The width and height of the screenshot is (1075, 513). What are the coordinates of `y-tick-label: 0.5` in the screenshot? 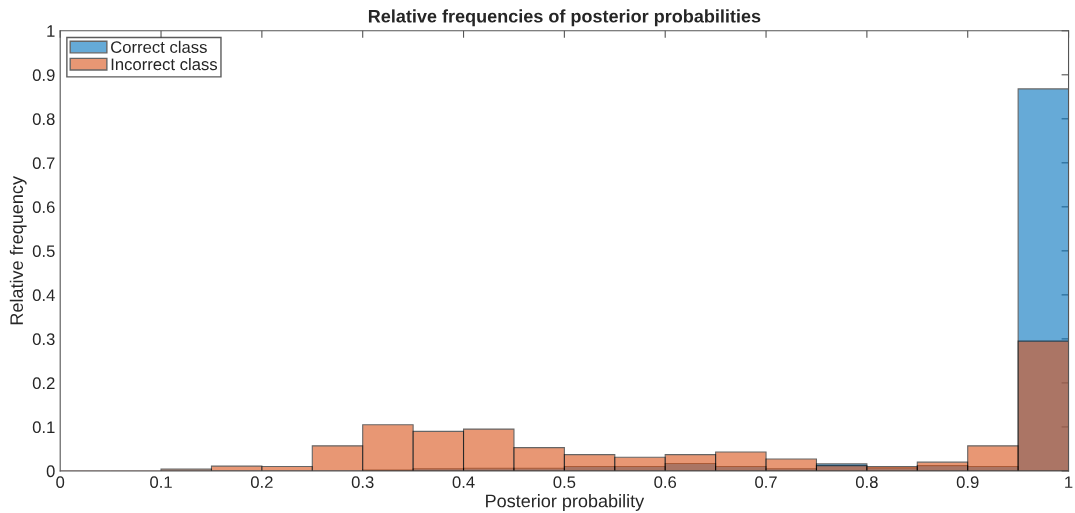 It's located at (43, 251).